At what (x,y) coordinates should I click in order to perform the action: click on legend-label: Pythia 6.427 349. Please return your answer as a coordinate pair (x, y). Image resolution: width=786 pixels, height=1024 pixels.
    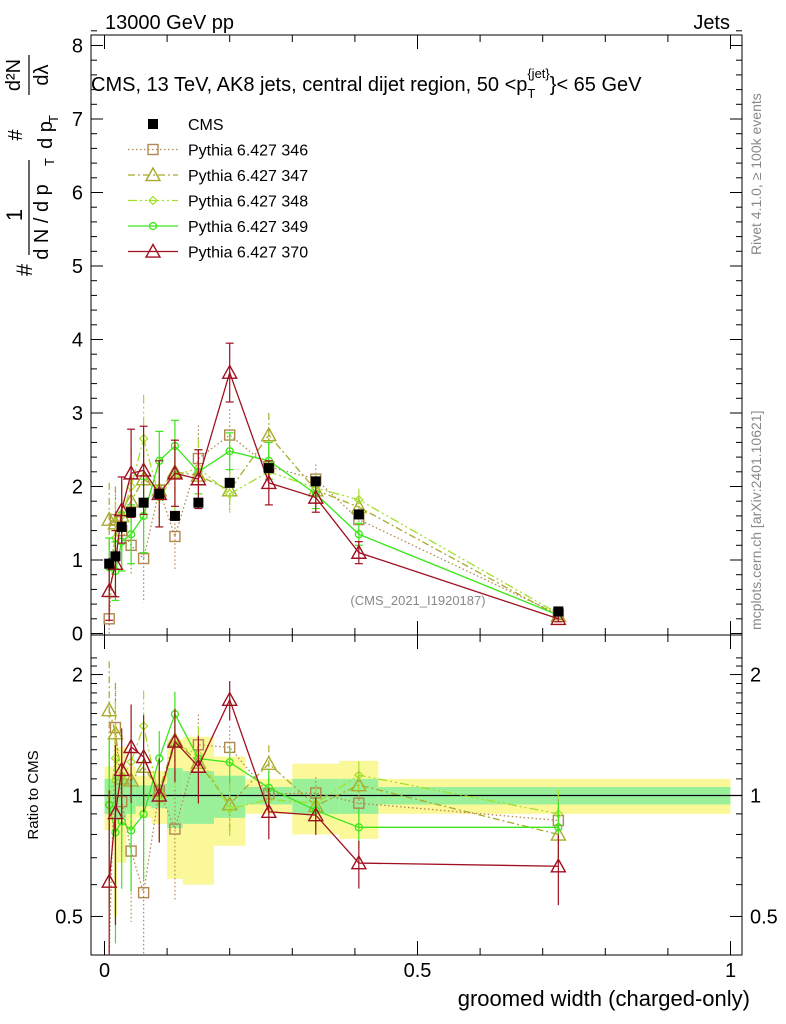
    Looking at the image, I should click on (248, 227).